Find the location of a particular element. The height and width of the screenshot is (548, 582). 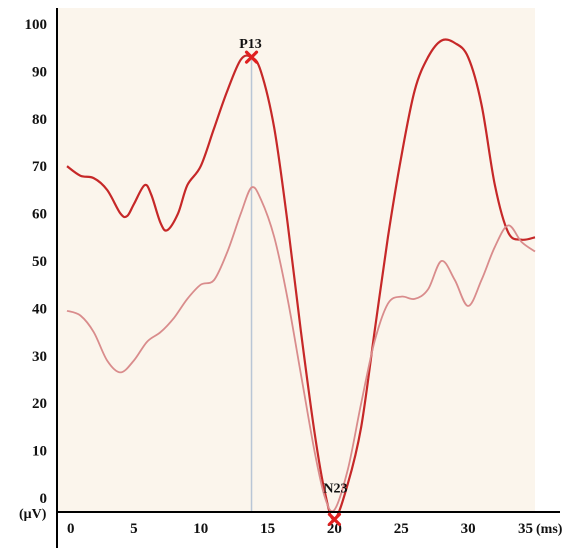

y-tick-label: 100 is located at coordinates (36, 25).